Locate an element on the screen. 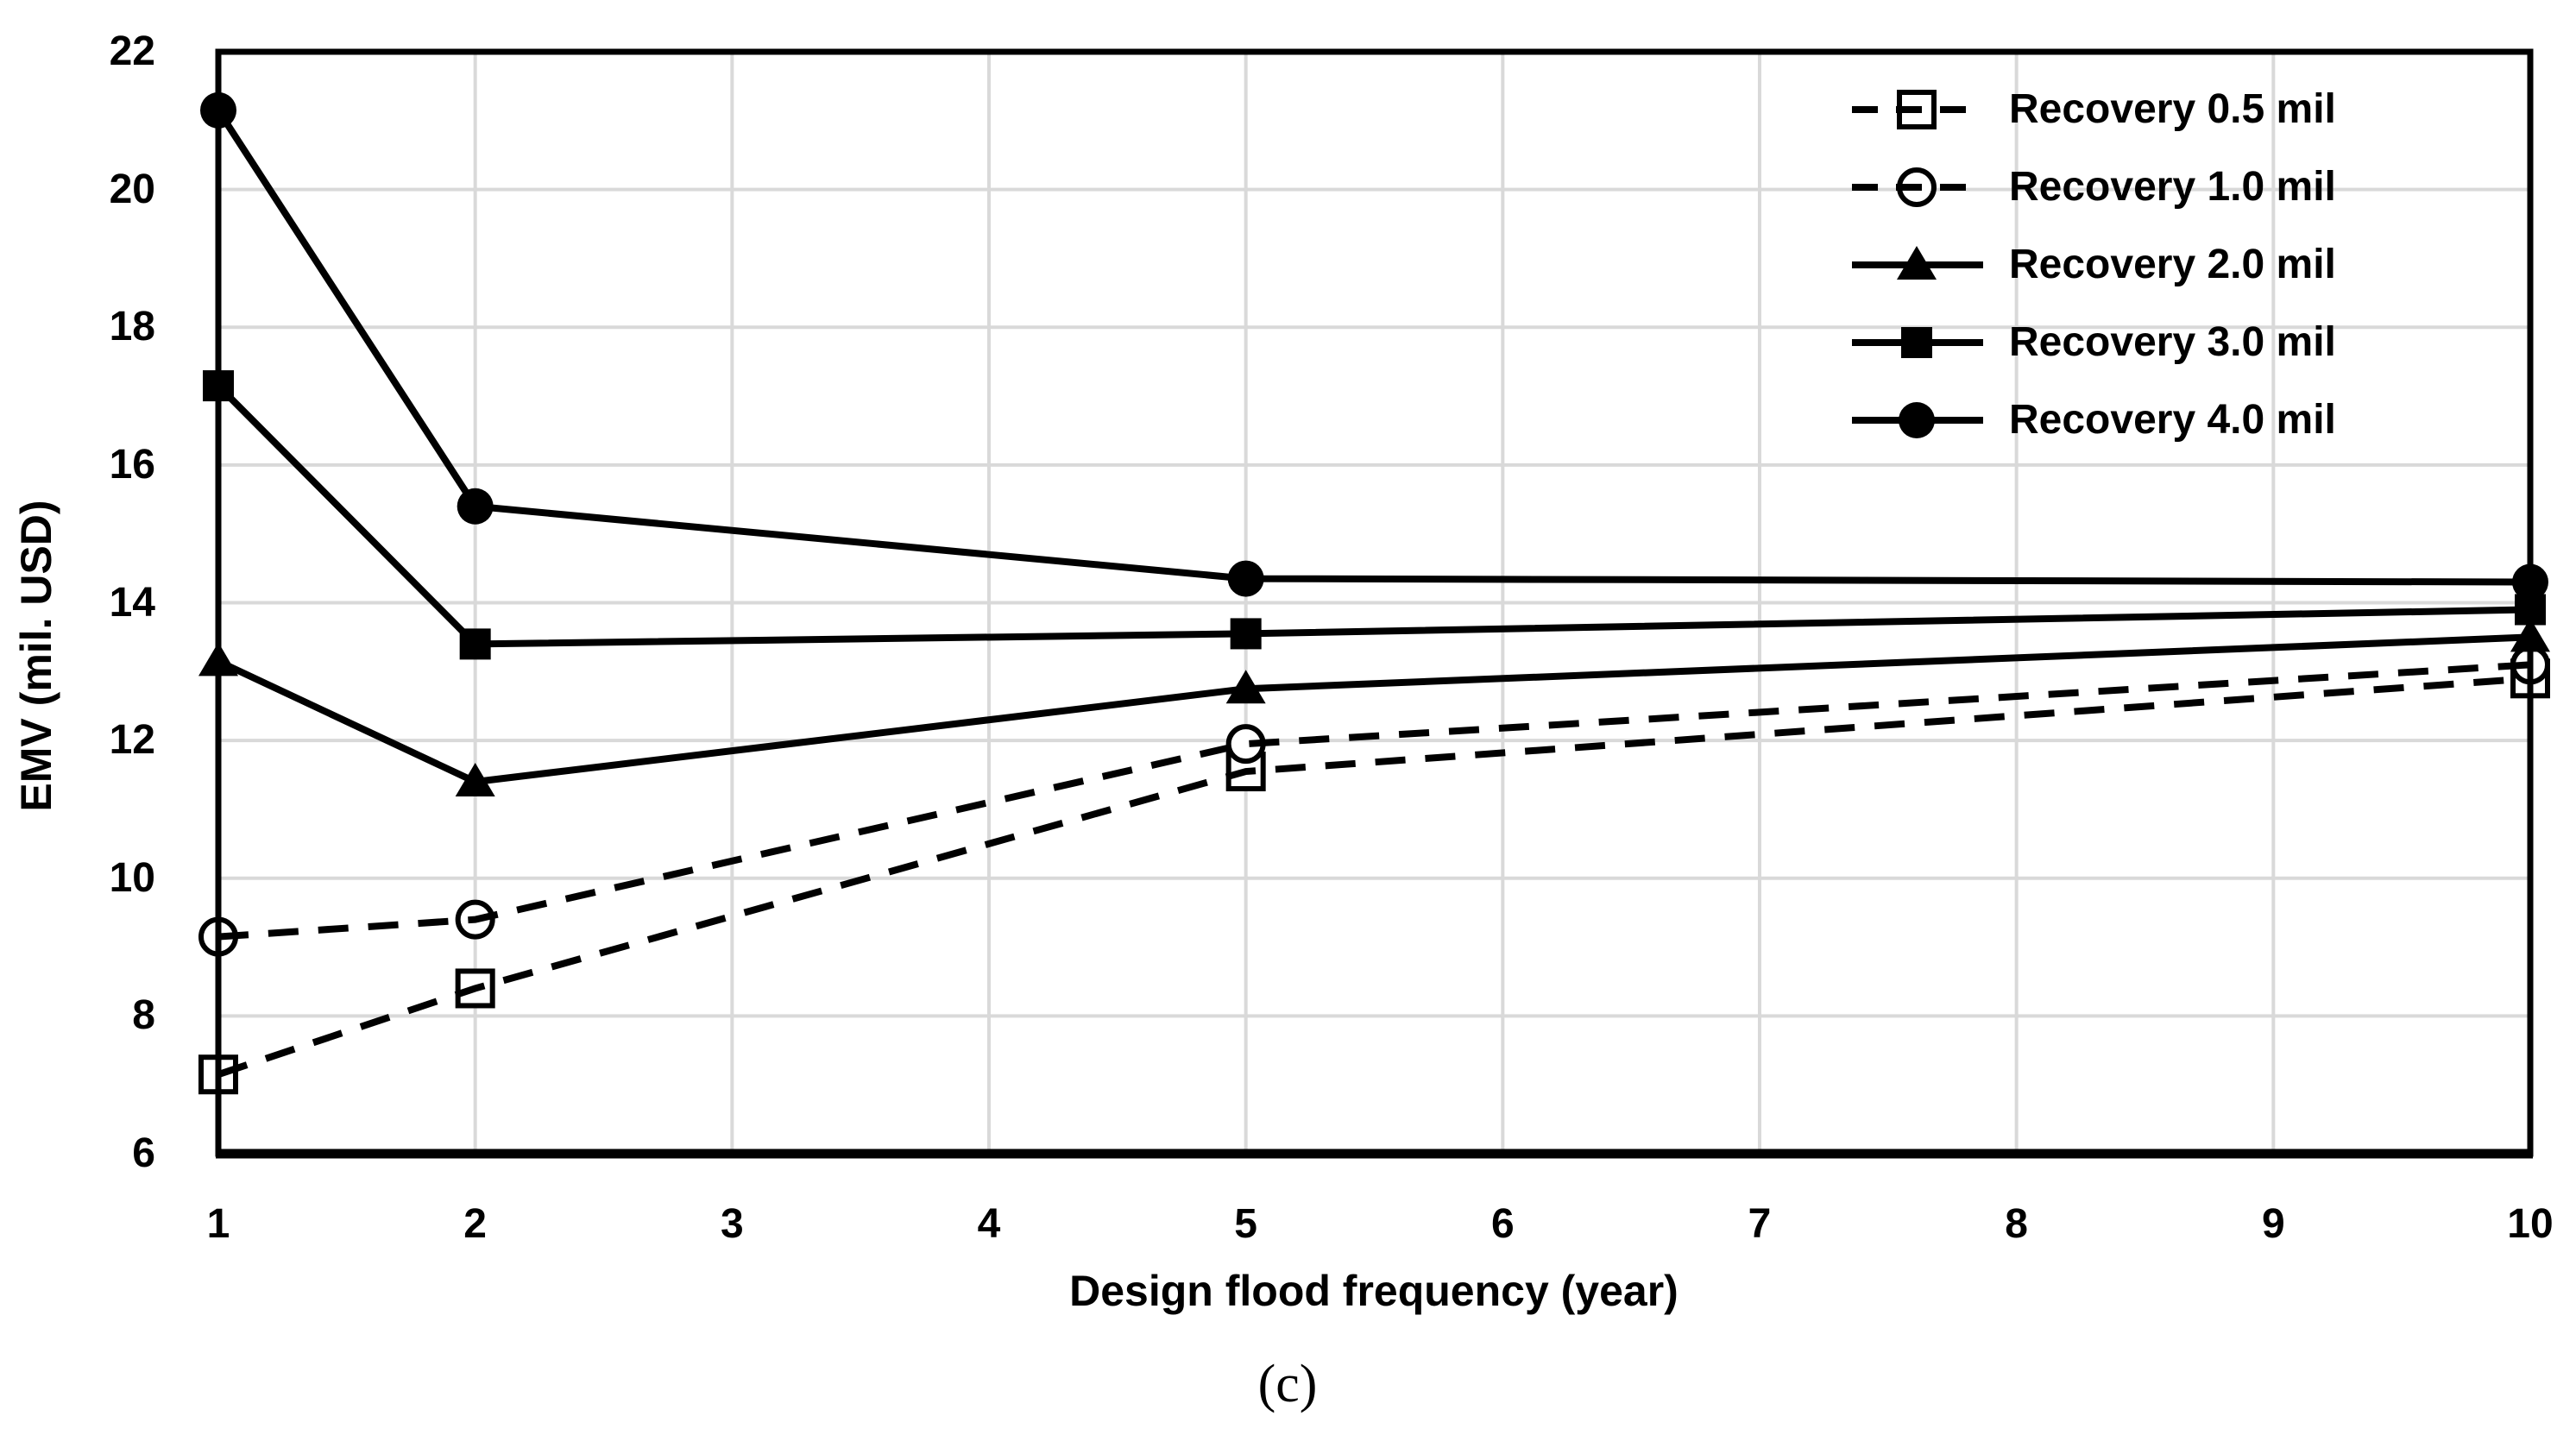  y-tick-label: 12 is located at coordinates (132, 740).